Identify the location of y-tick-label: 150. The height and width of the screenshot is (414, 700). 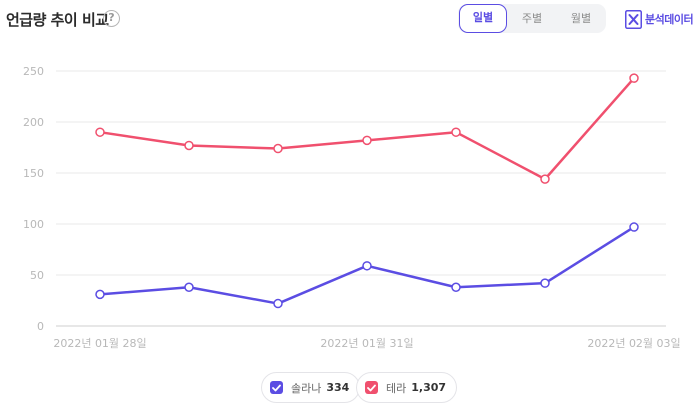
(33, 173).